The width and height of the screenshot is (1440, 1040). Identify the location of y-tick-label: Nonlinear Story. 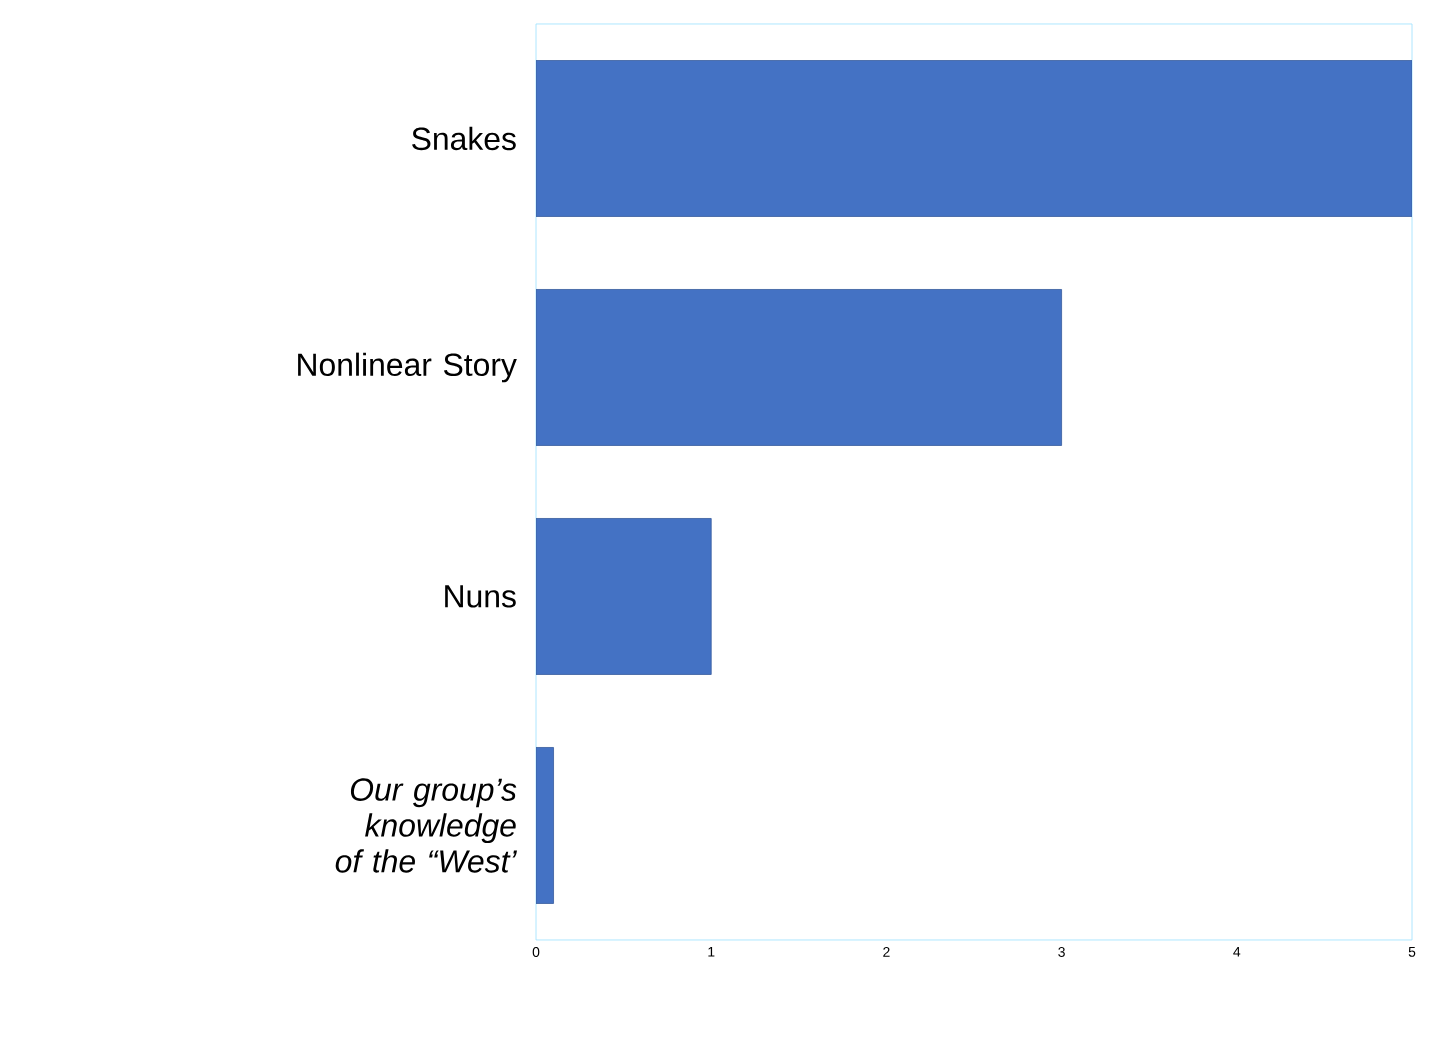
(407, 367).